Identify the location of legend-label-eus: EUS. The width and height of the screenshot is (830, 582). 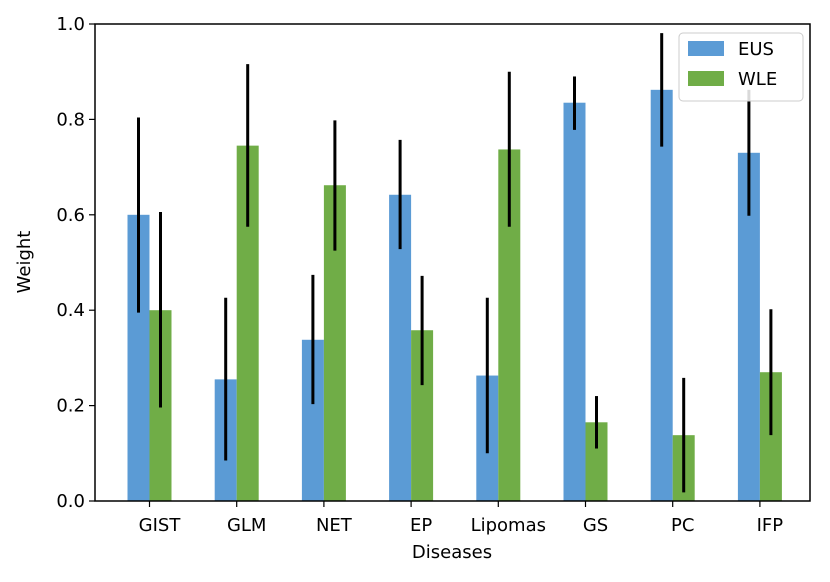
(756, 49).